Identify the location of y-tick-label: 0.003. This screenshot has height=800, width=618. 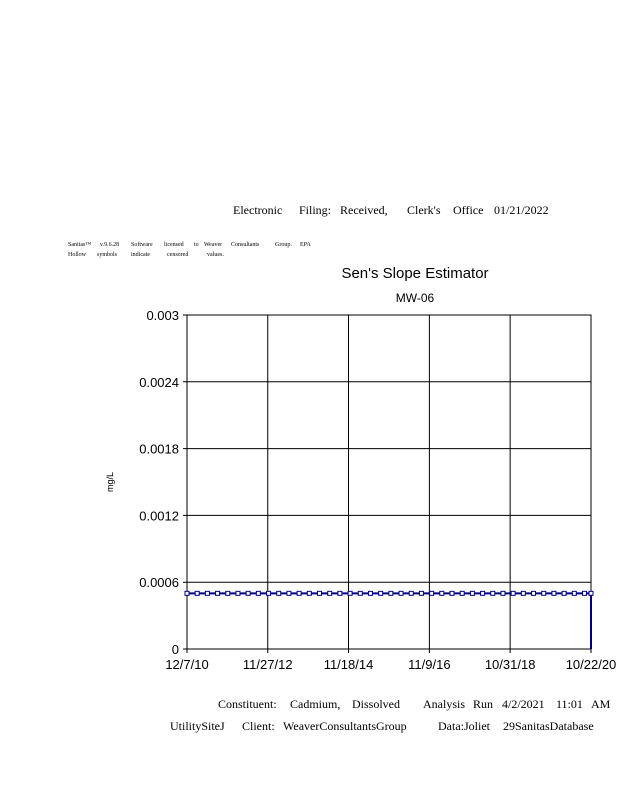
(162, 315).